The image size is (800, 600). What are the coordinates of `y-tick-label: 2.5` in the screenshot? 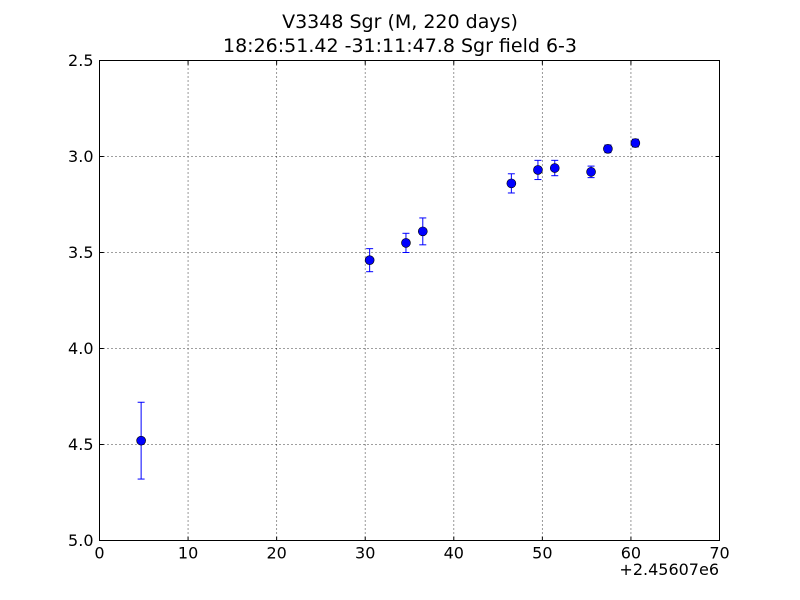 It's located at (80, 60).